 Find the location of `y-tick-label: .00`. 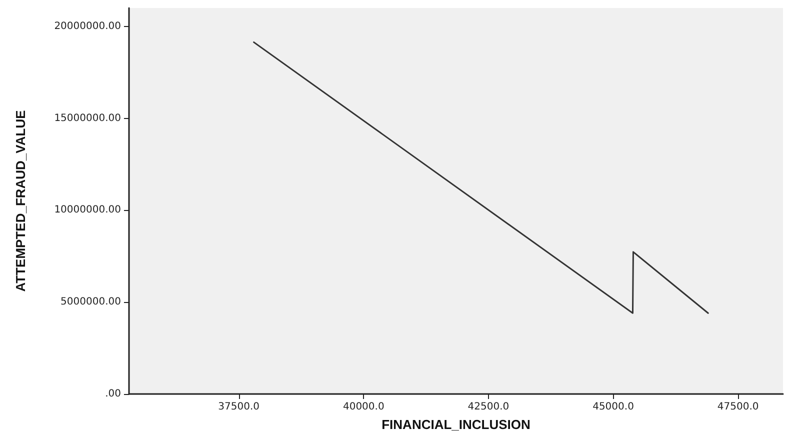

y-tick-label: .00 is located at coordinates (113, 394).